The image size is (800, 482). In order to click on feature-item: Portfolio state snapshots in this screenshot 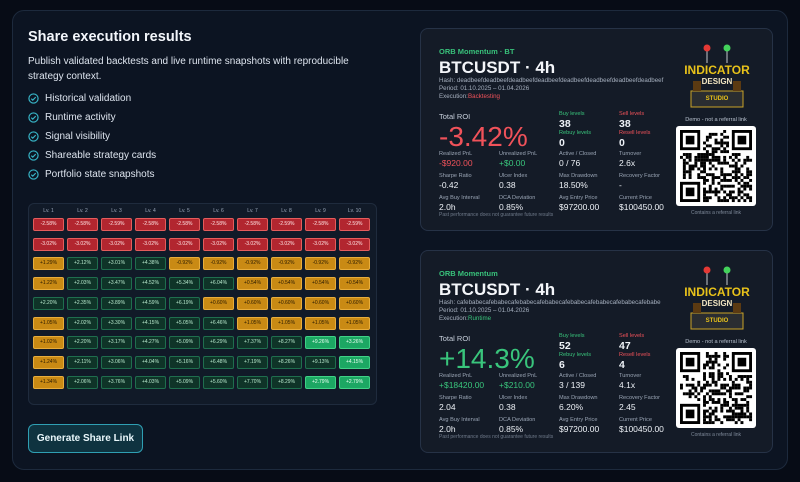, I will do `click(91, 174)`.